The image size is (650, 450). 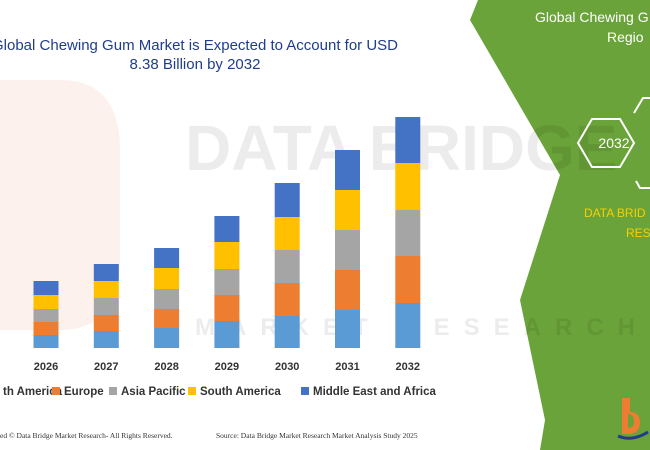 I want to click on x-tick-label: 2027, so click(x=106, y=367).